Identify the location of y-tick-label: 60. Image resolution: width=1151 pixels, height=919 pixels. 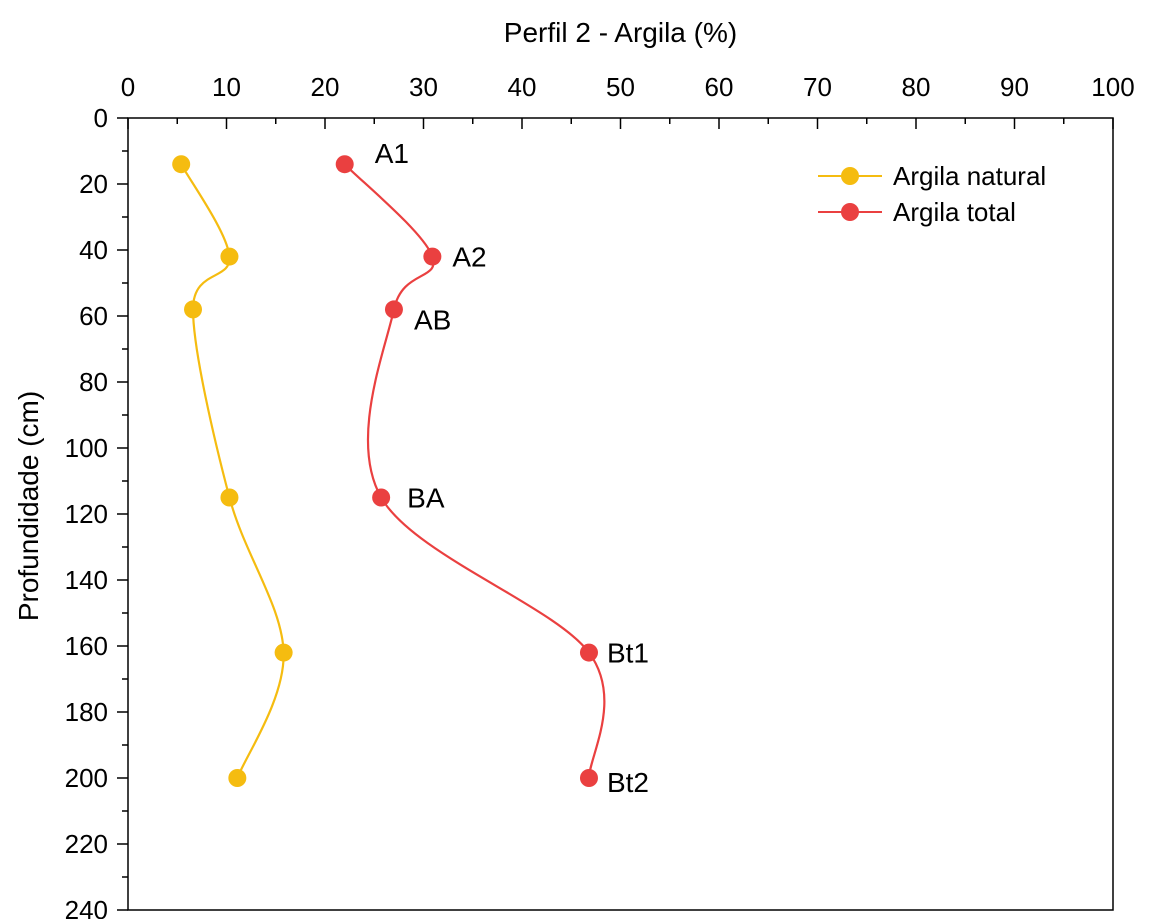
(93, 316).